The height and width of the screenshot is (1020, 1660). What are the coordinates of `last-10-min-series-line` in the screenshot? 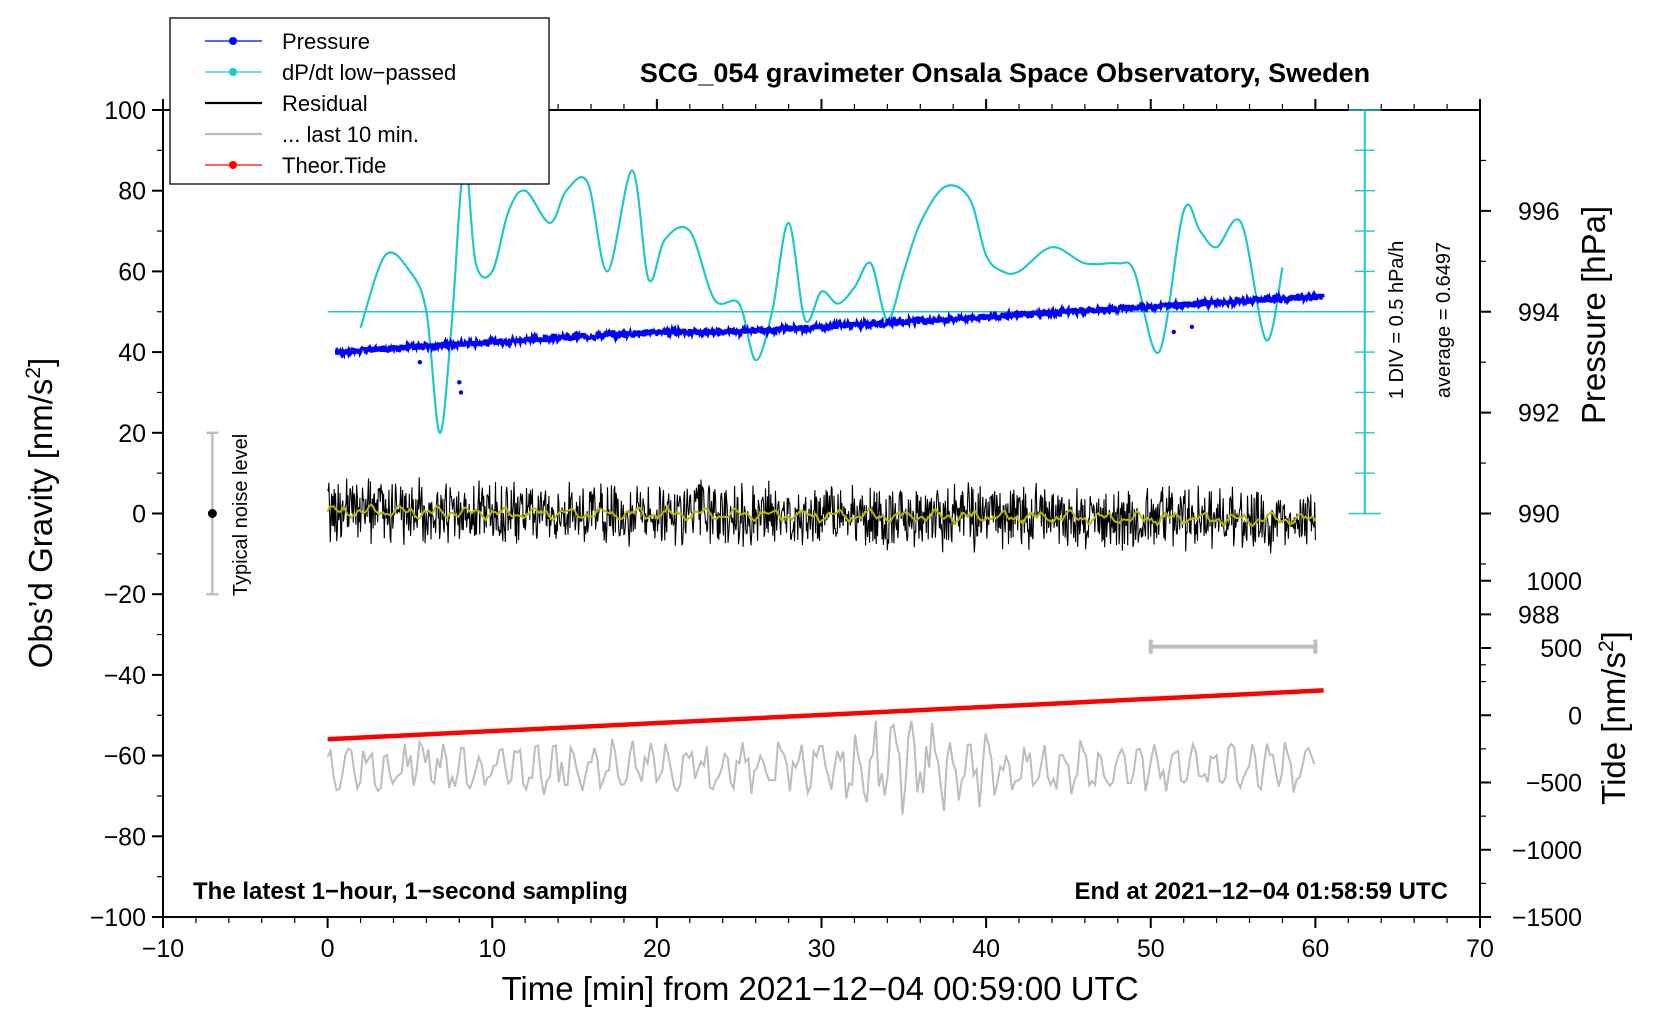 It's located at (821, 767).